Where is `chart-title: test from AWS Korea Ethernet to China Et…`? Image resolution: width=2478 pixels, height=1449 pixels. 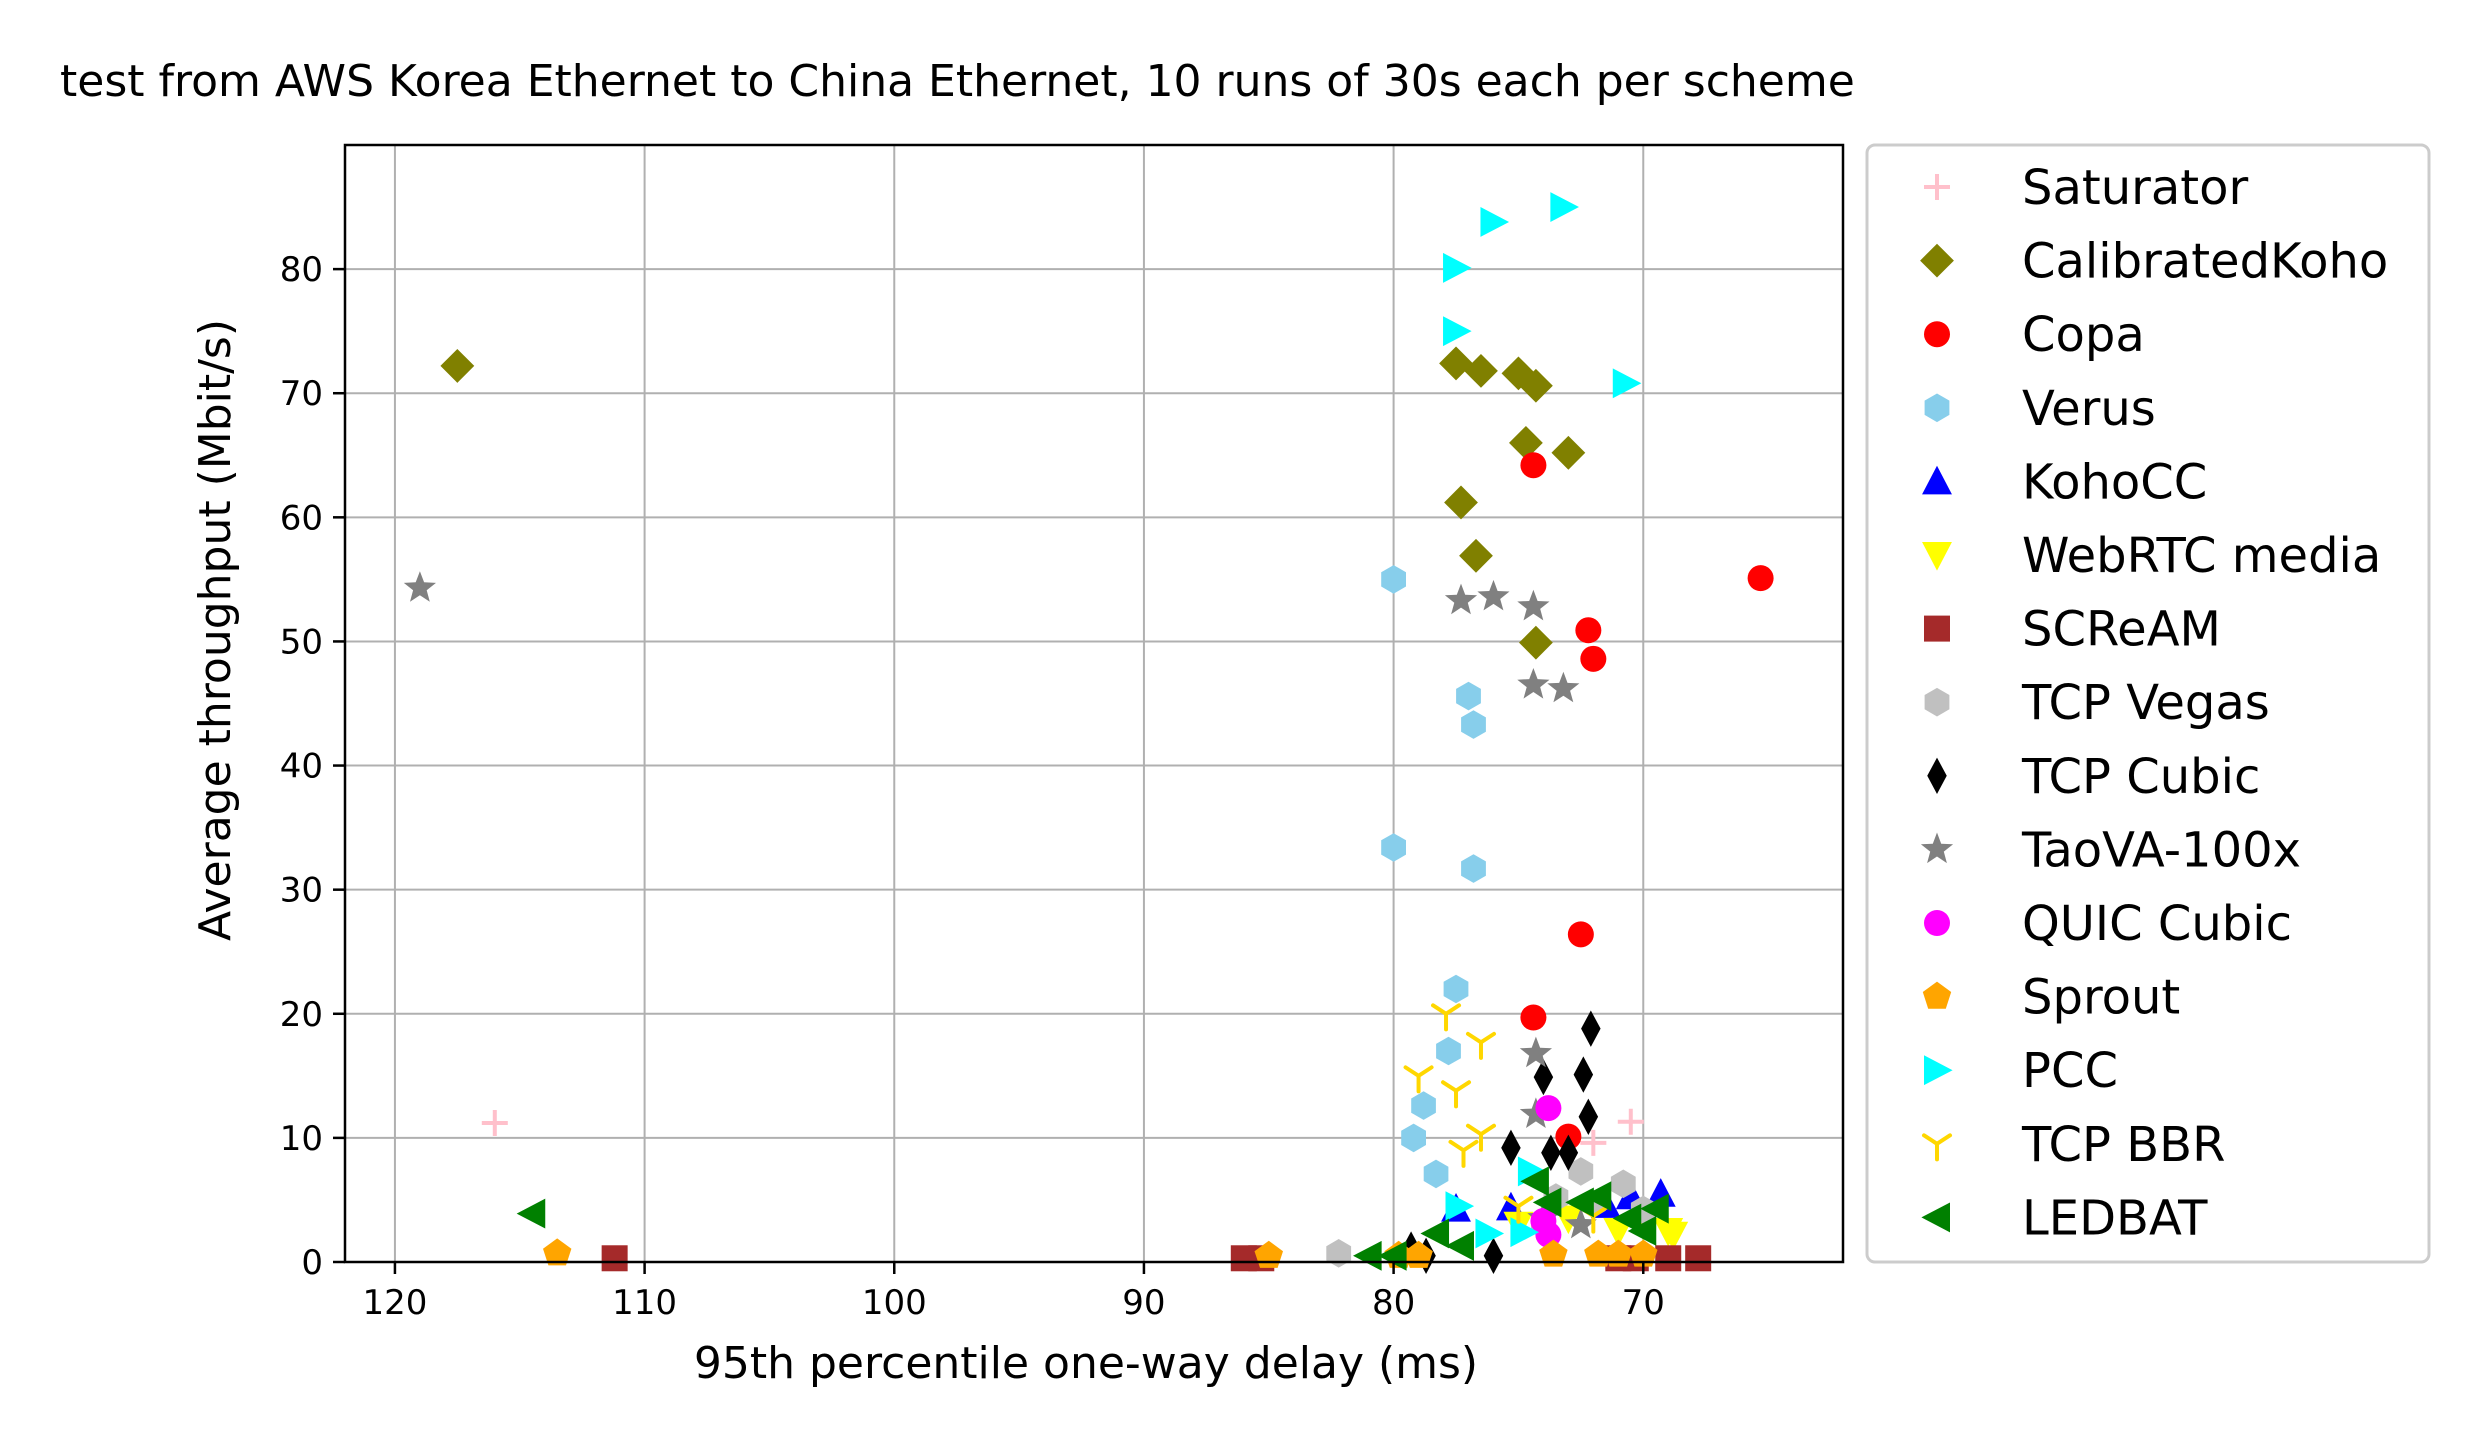 chart-title: test from AWS Korea Ethernet to China Et… is located at coordinates (957, 81).